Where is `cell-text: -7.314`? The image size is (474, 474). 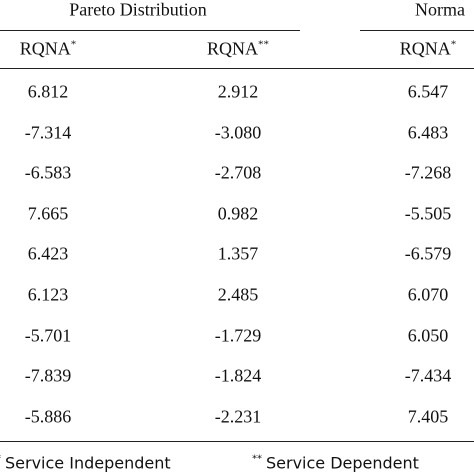
cell-text: -7.314 is located at coordinates (48, 132).